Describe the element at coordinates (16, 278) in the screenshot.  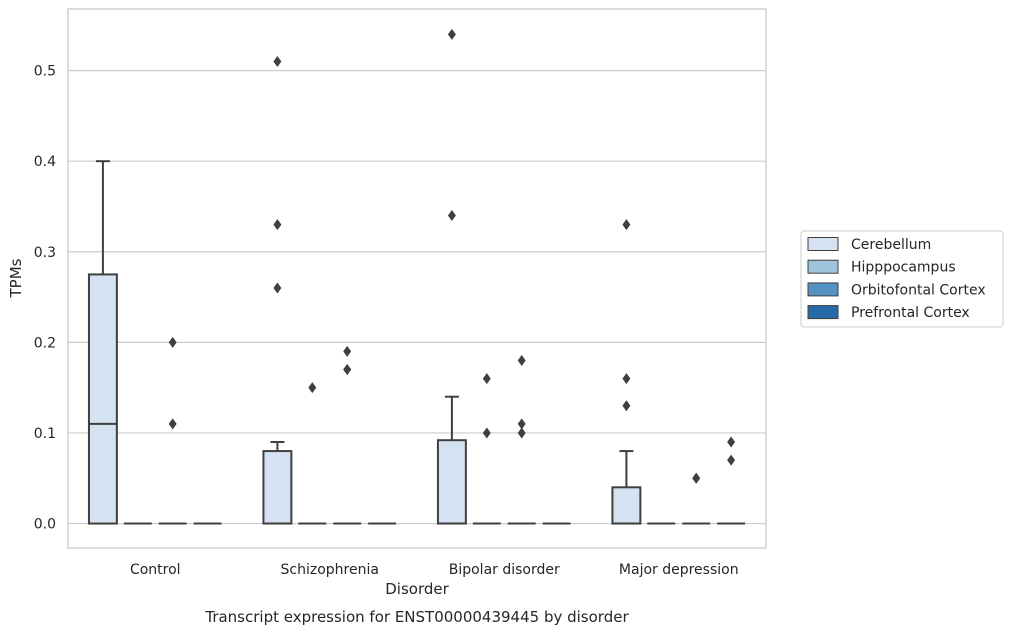
I see `y-axis-label: TPMs` at that location.